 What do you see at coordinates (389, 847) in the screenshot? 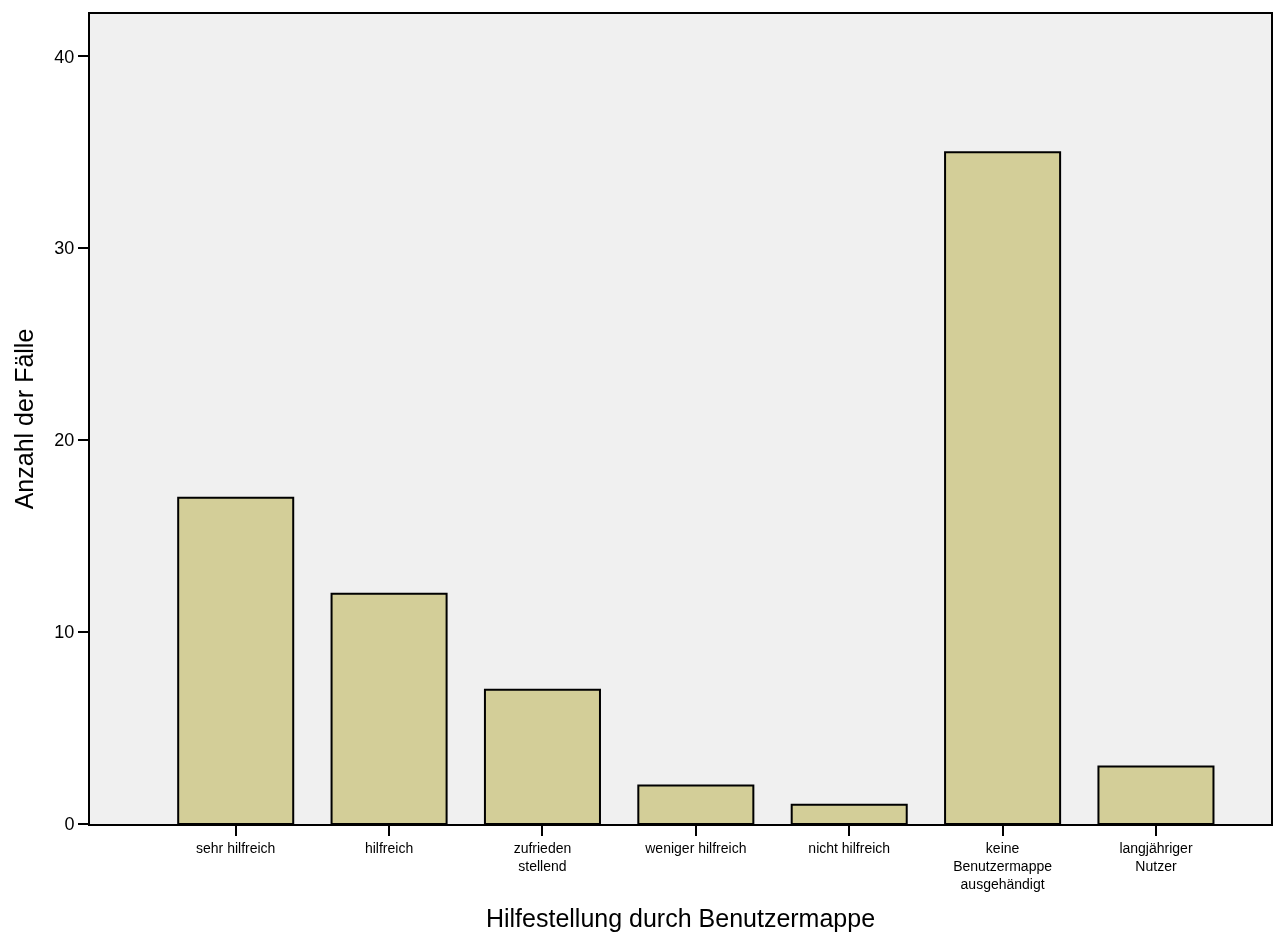
I see `x-tick-label: hilfreich` at bounding box center [389, 847].